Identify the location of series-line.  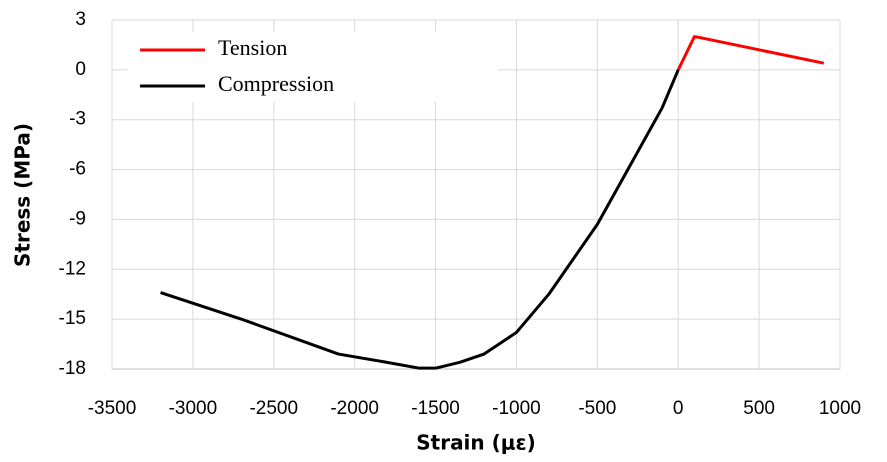
(750, 53).